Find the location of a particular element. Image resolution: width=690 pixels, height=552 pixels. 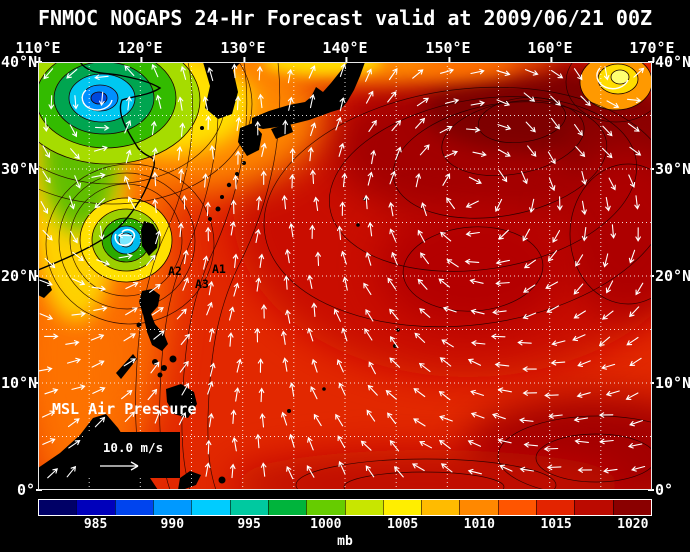

colorbar is located at coordinates (345, 507).